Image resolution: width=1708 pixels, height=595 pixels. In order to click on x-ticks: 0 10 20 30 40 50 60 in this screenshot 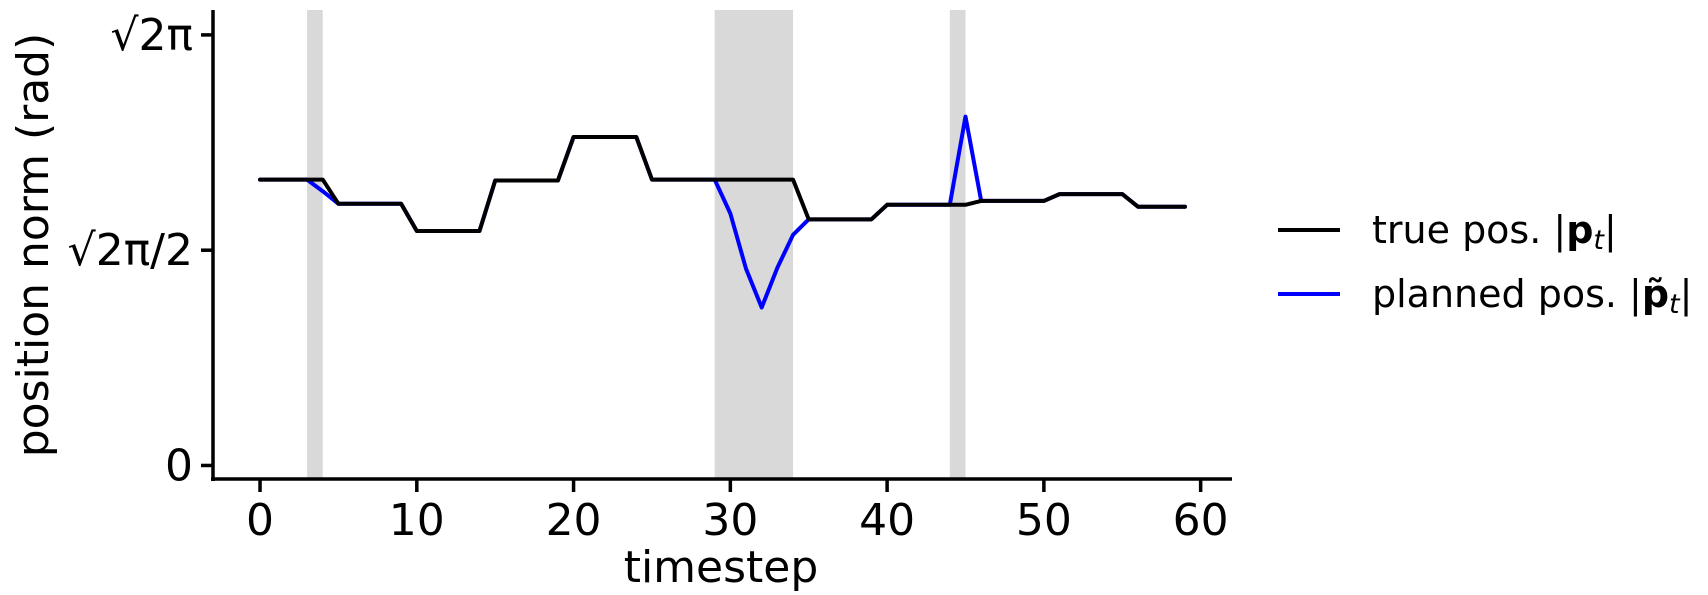, I will do `click(737, 513)`.